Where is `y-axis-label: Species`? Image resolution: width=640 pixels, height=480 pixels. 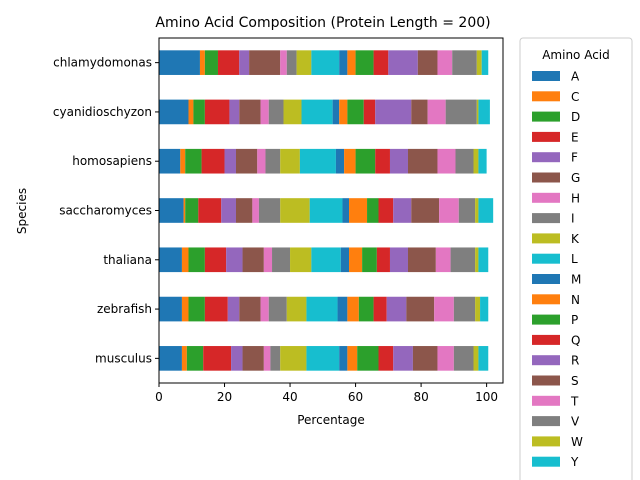 y-axis-label: Species is located at coordinates (22, 211).